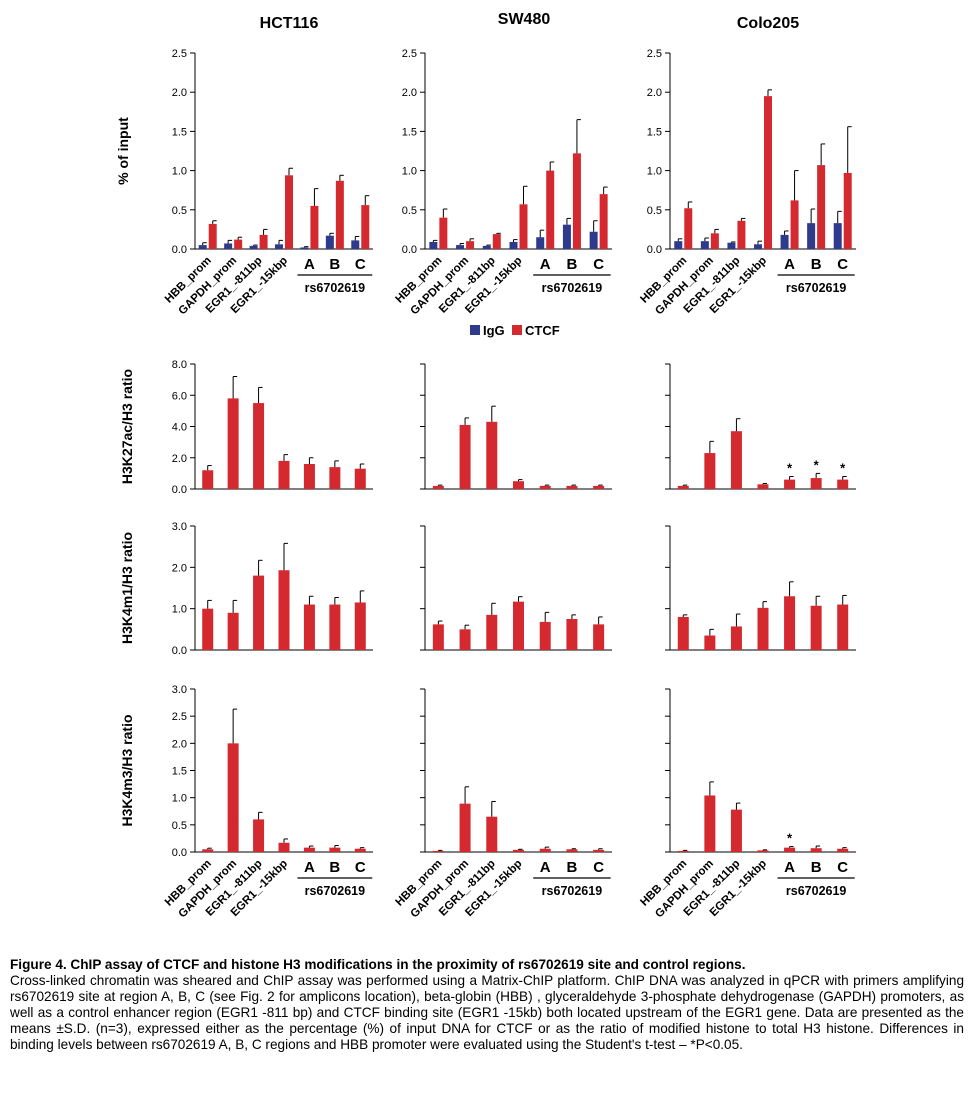  I want to click on legend-label-ctcf: CTCF, so click(542, 330).